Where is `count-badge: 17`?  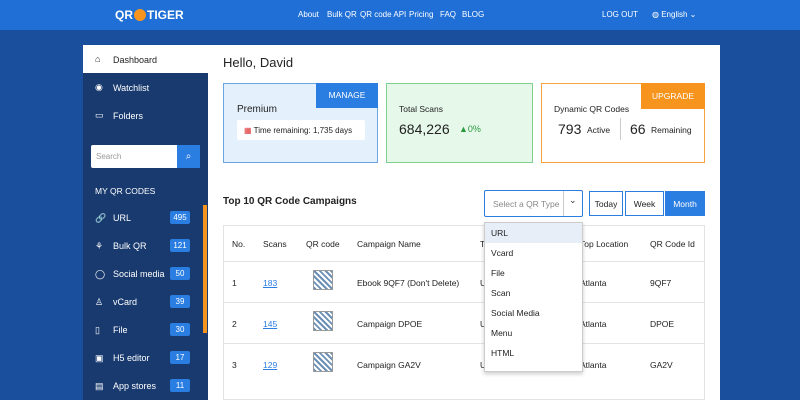 count-badge: 17 is located at coordinates (180, 357).